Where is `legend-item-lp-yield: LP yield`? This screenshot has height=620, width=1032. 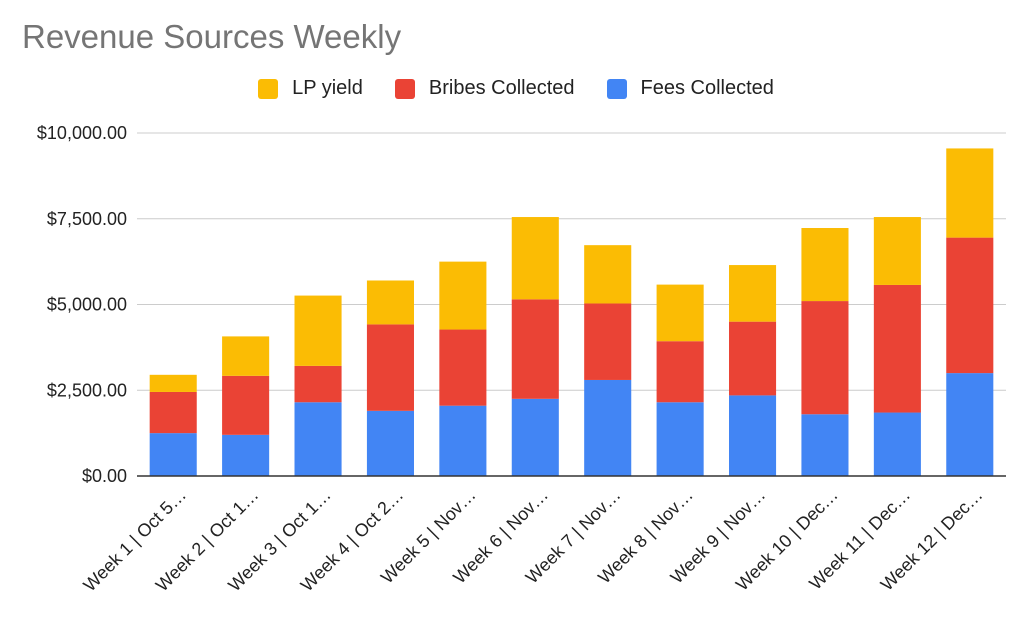 legend-item-lp-yield: LP yield is located at coordinates (310, 88).